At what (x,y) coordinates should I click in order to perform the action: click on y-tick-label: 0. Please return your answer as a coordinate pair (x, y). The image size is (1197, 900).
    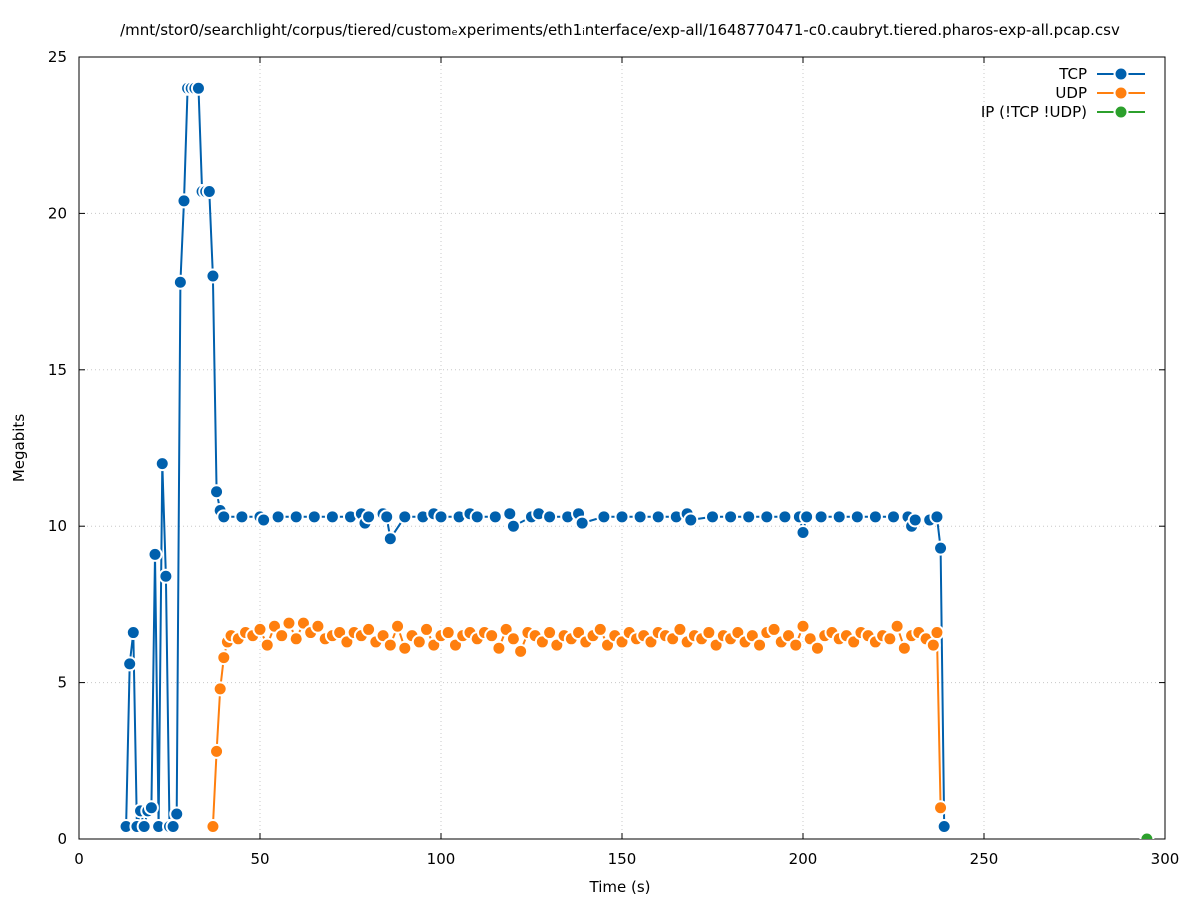
    Looking at the image, I should click on (62, 839).